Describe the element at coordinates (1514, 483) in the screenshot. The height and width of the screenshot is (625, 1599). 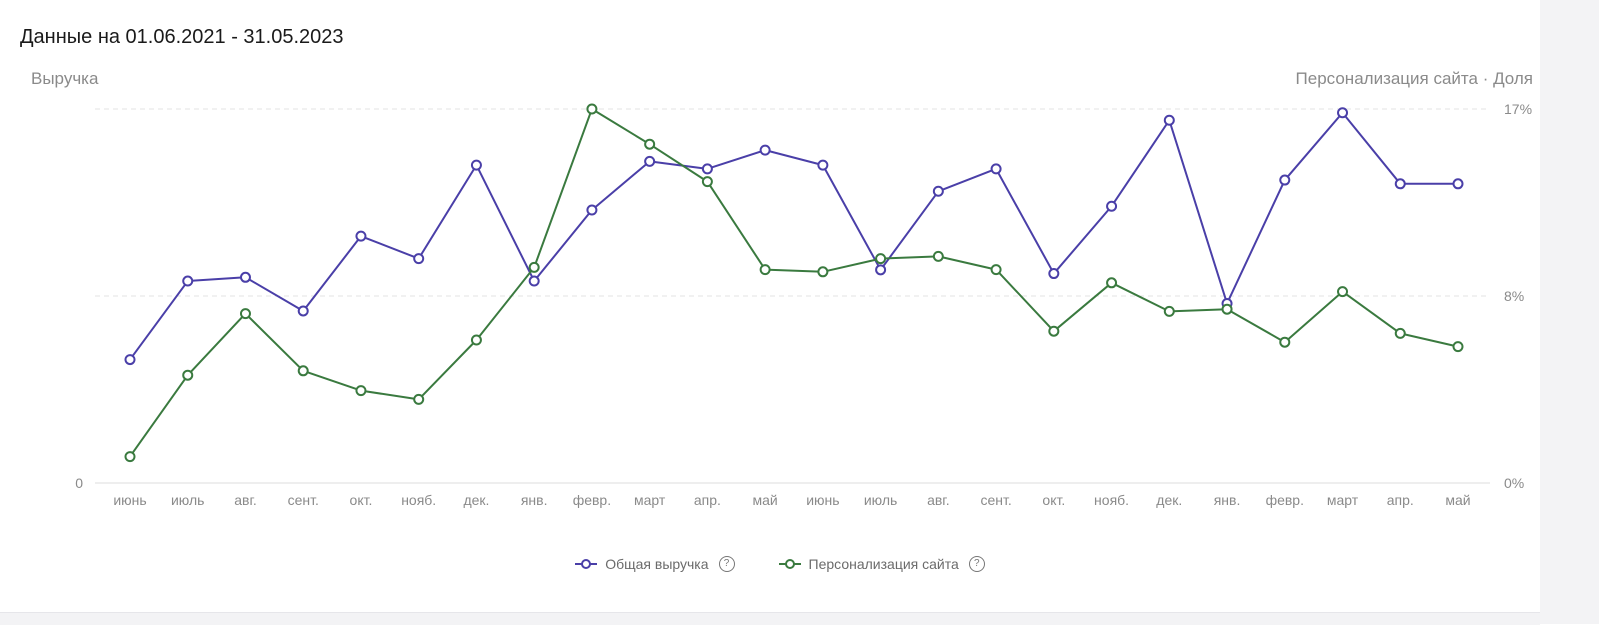
I see `right-tick-label: 0%` at that location.